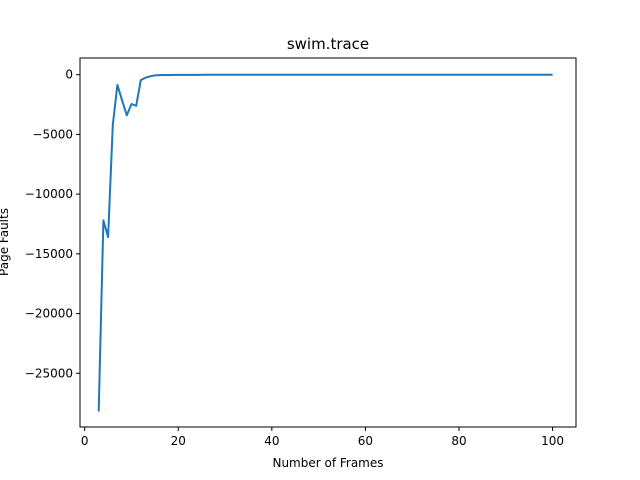 The height and width of the screenshot is (480, 640). What do you see at coordinates (49, 373) in the screenshot?
I see `y-tick-label: −25000` at bounding box center [49, 373].